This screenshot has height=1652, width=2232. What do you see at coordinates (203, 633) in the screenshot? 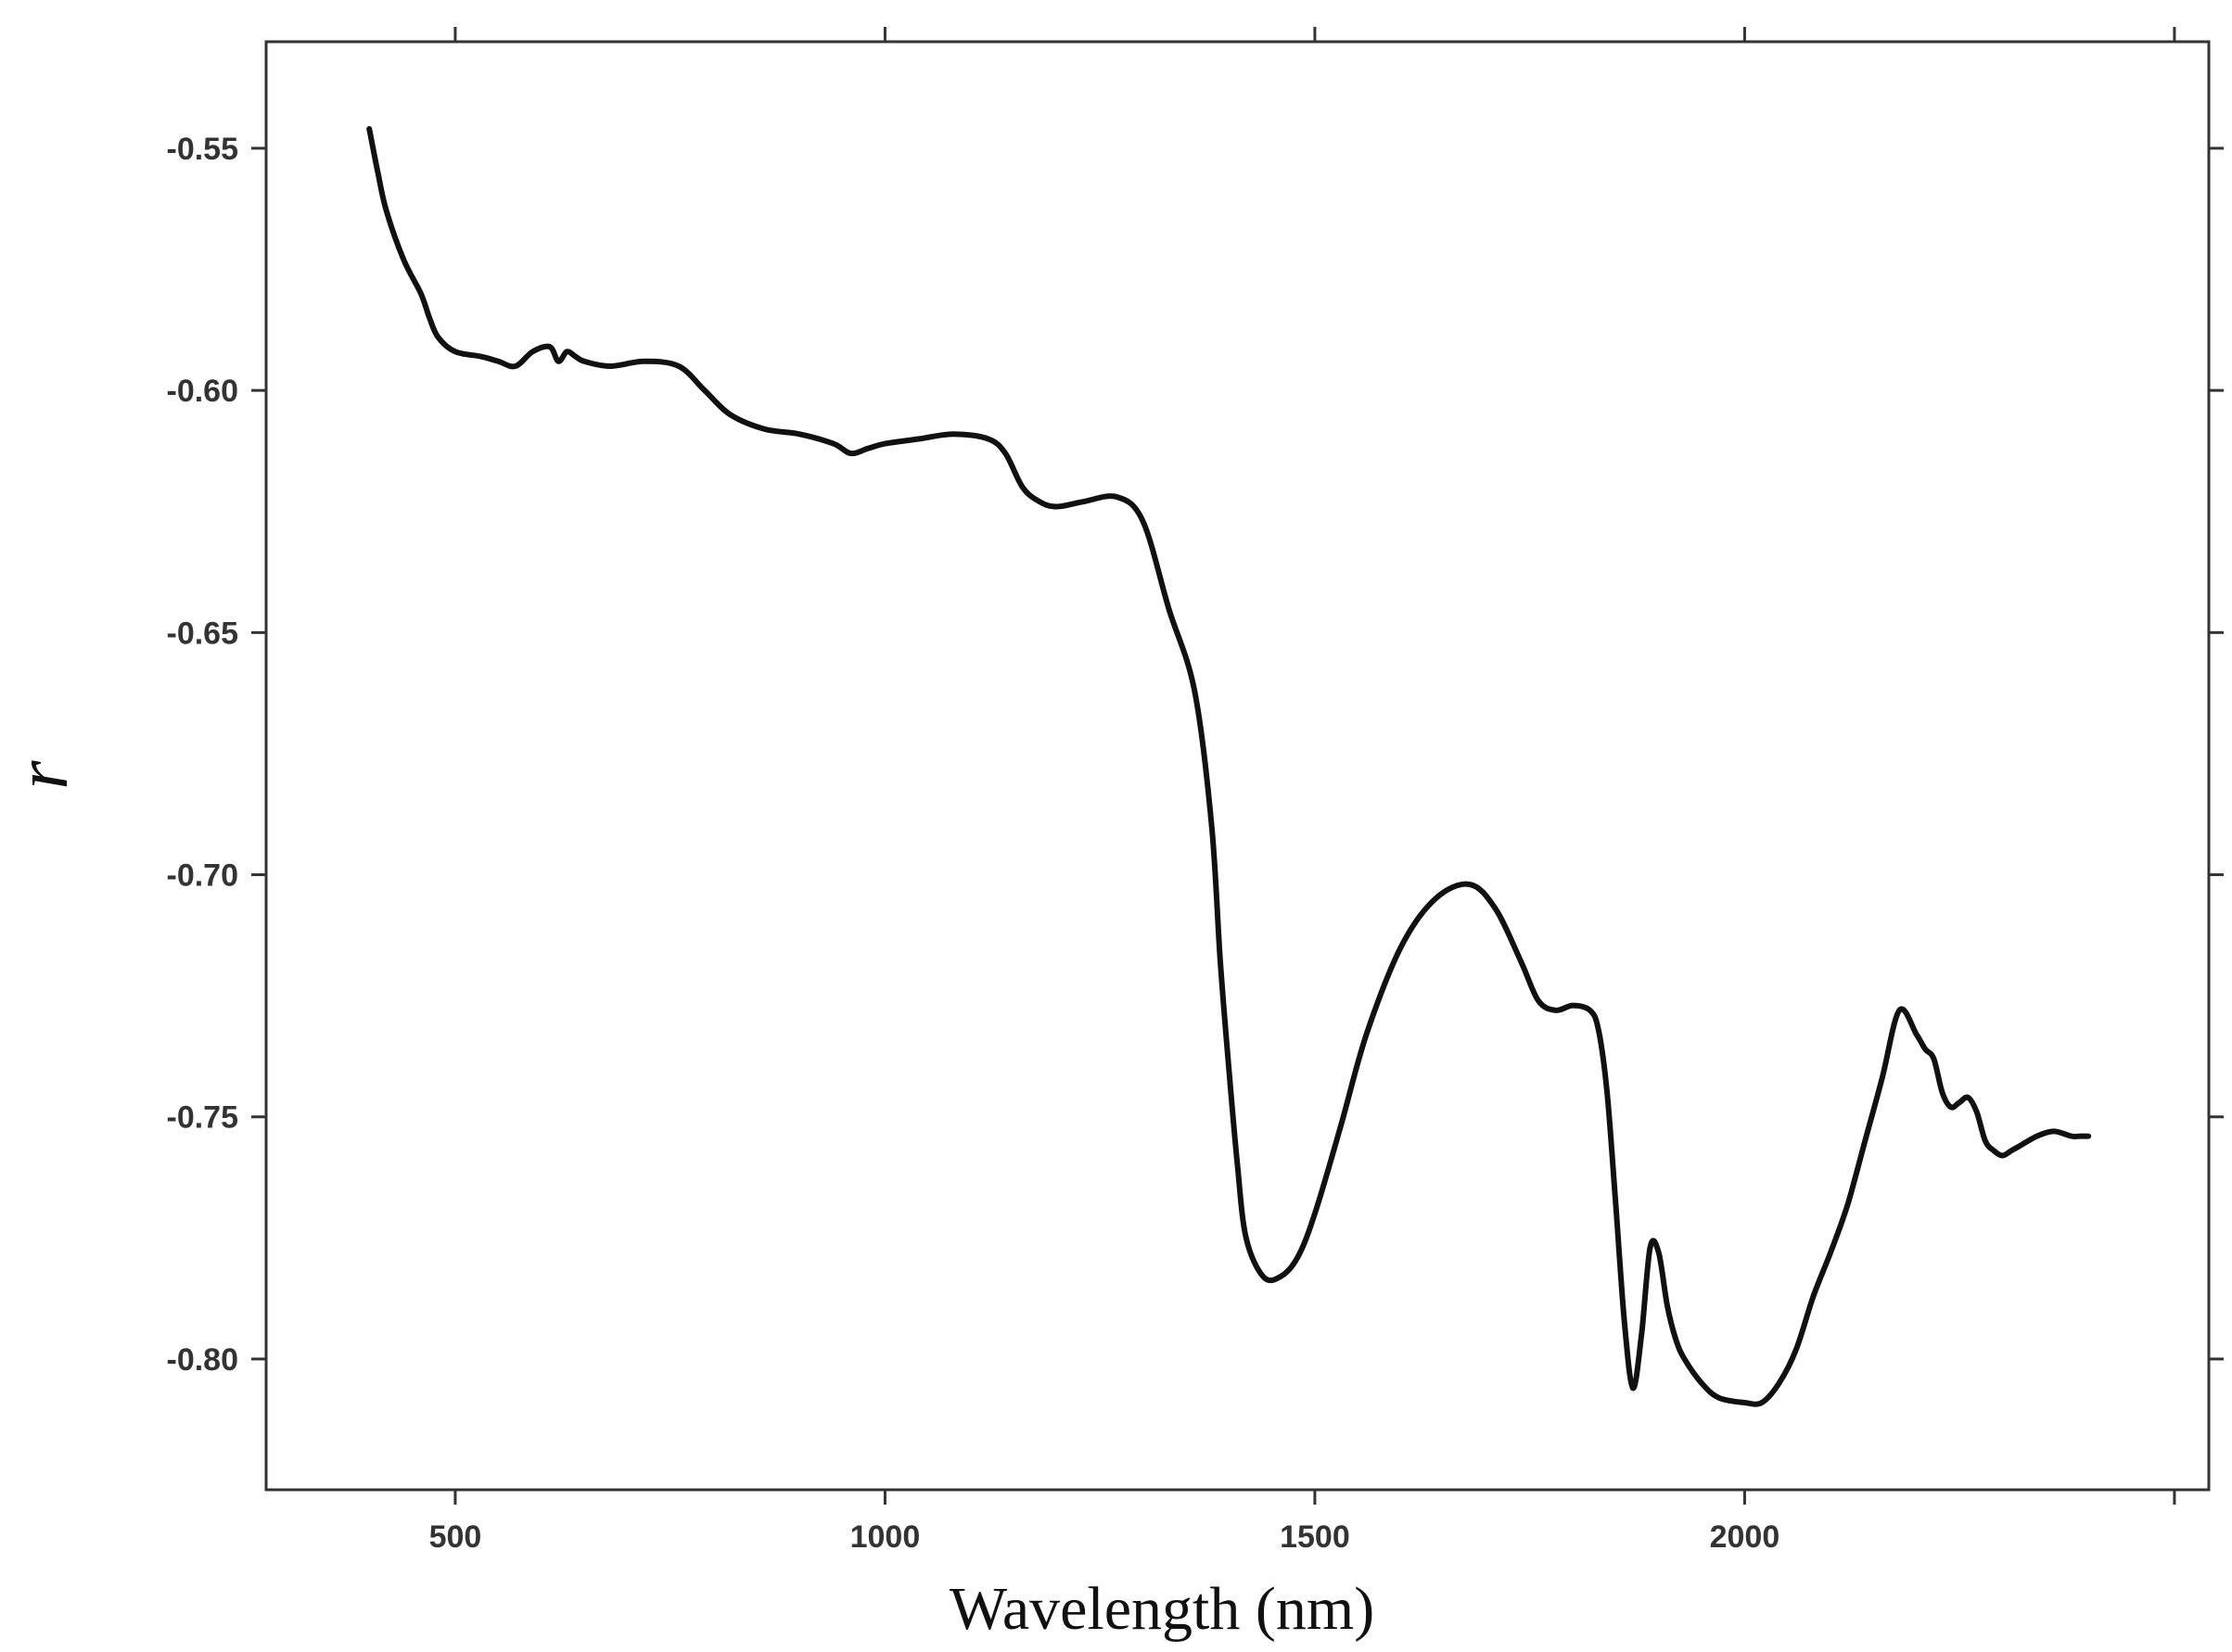
I see `y-tick-label: -0.65` at bounding box center [203, 633].